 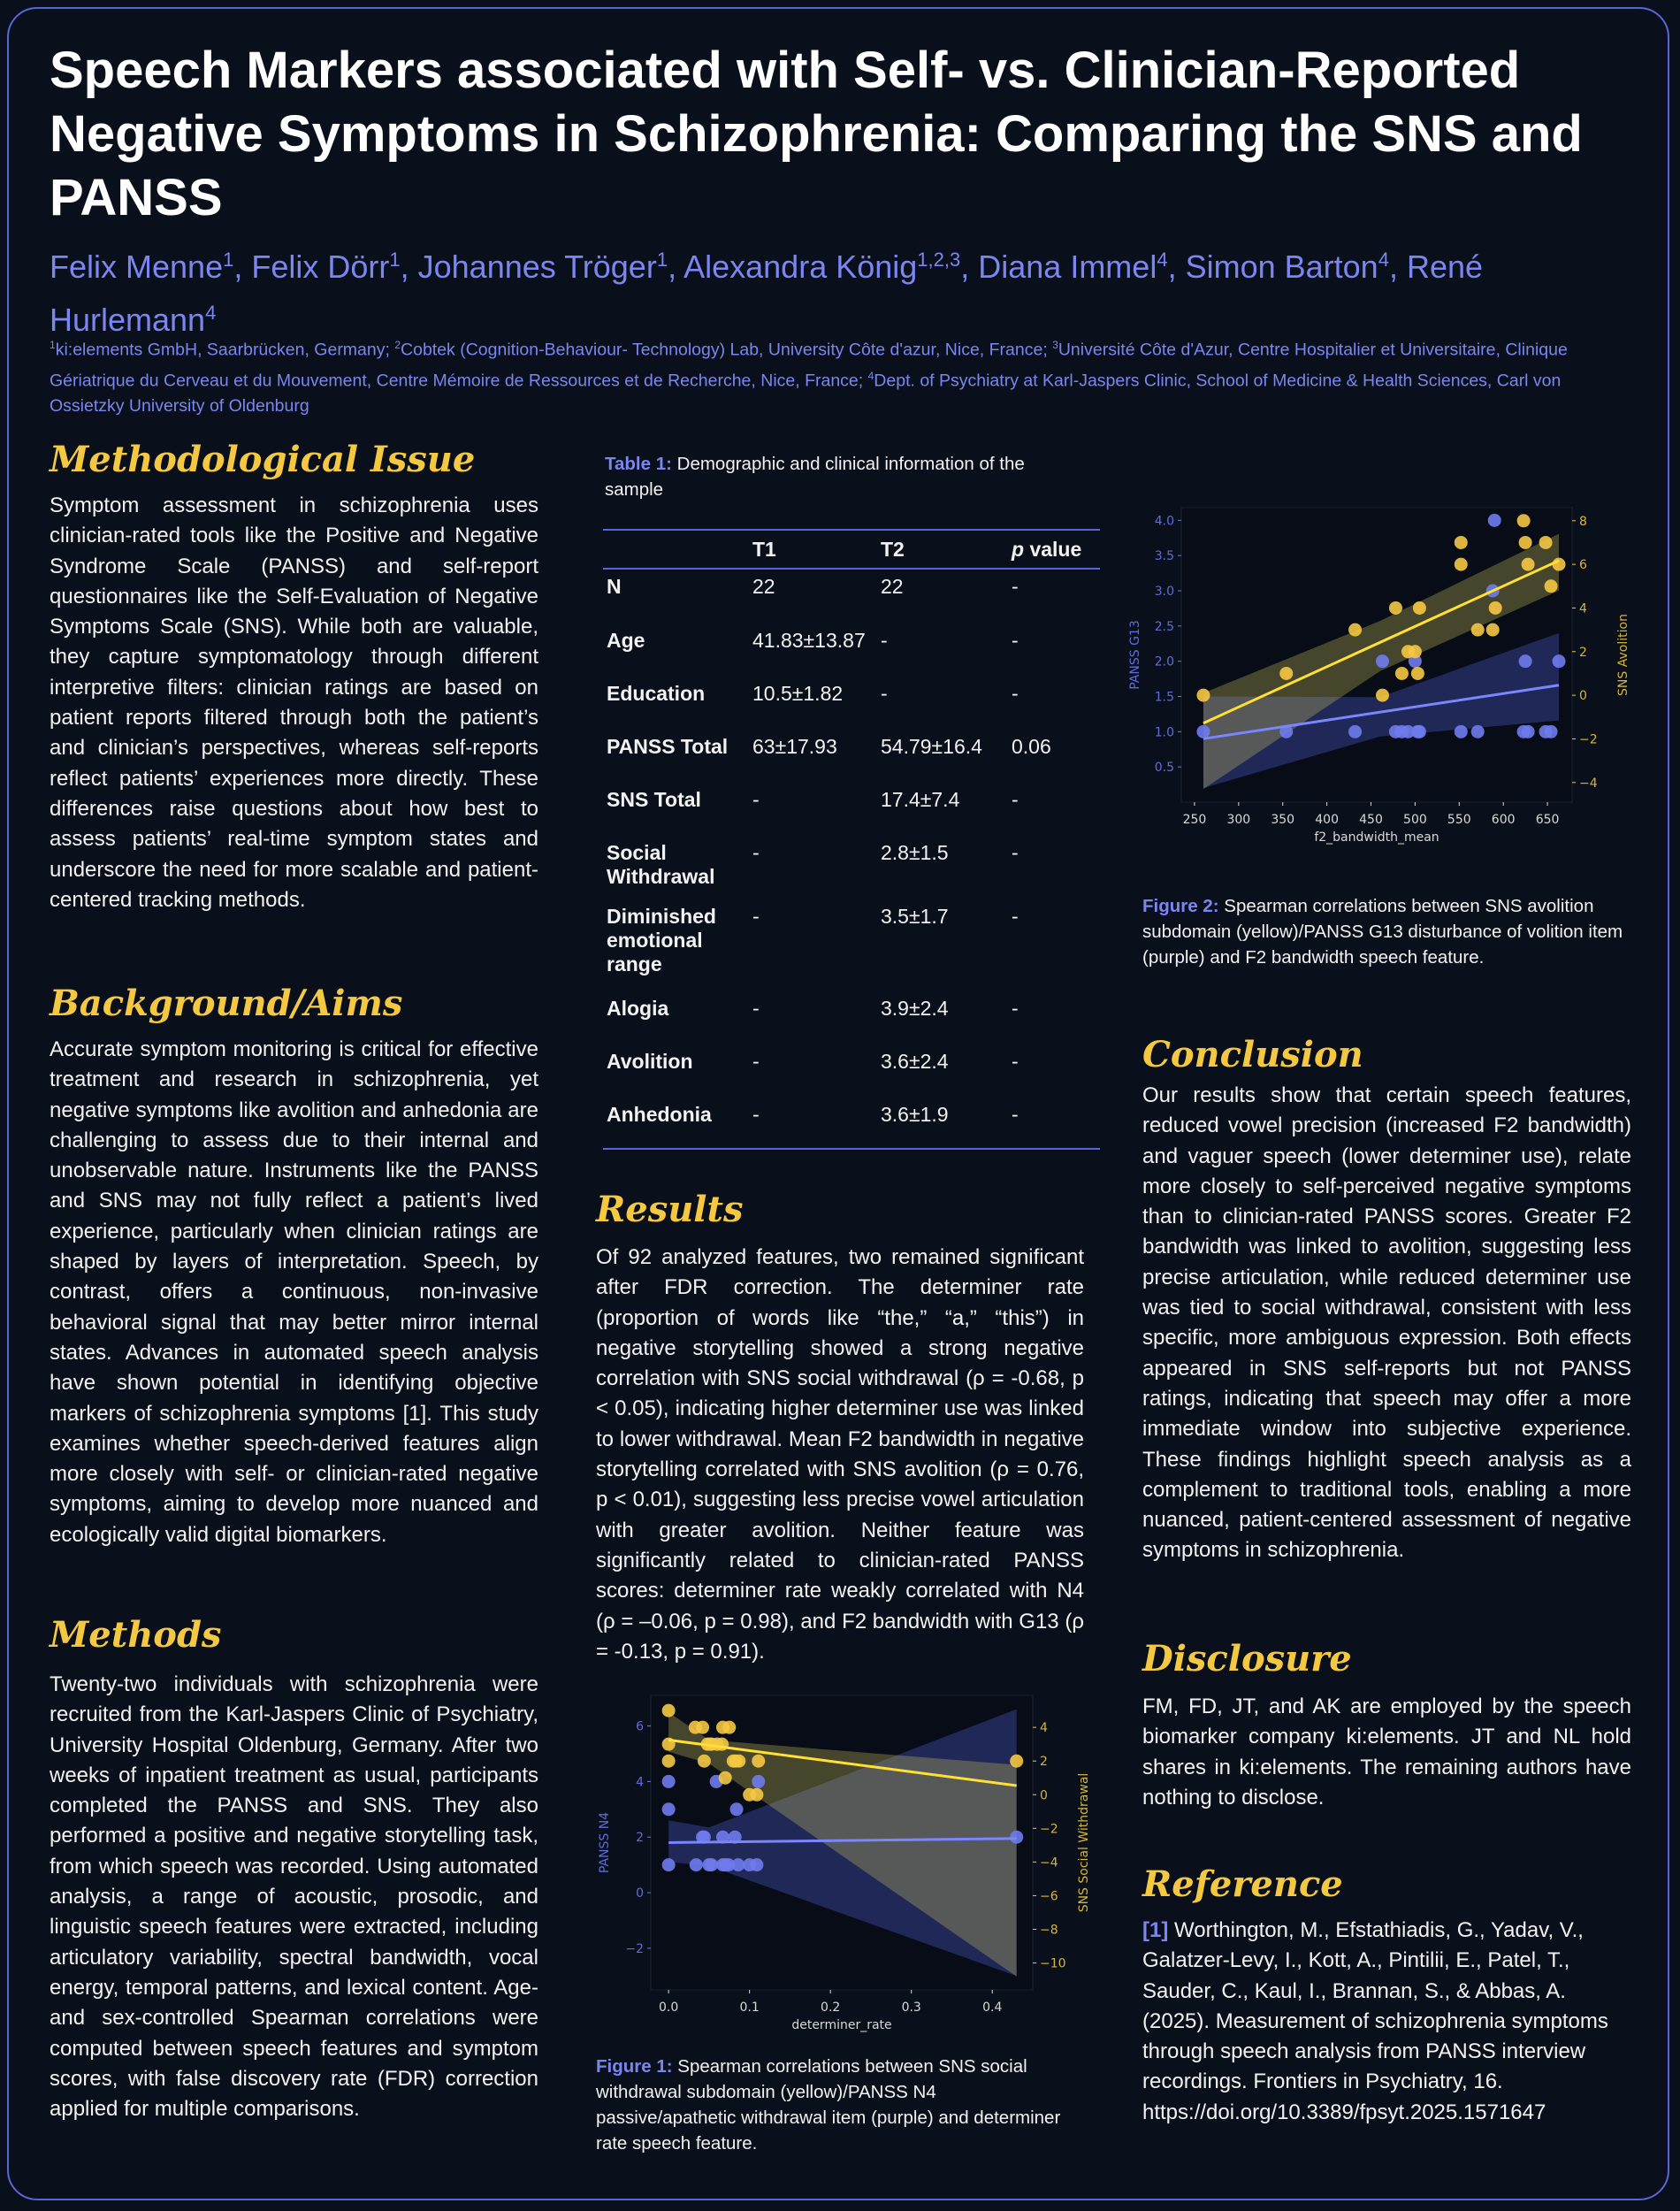 I want to click on row-label: Diminished emotional range, so click(x=661, y=940).